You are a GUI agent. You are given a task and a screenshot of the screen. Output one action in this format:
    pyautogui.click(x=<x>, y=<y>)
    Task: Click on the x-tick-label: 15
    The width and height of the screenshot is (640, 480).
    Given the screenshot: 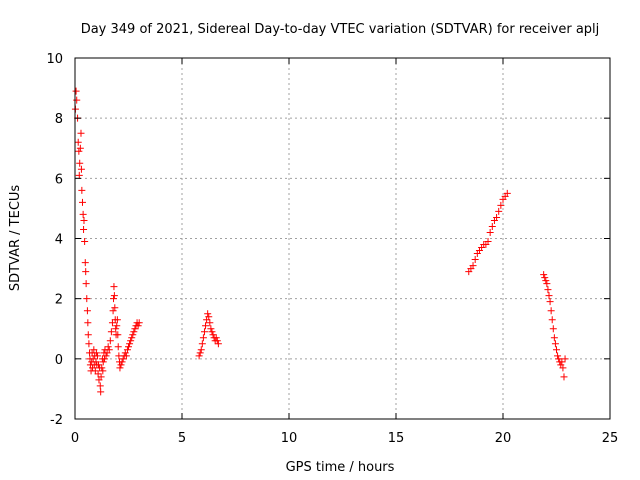 What is the action you would take?
    pyautogui.click(x=396, y=438)
    